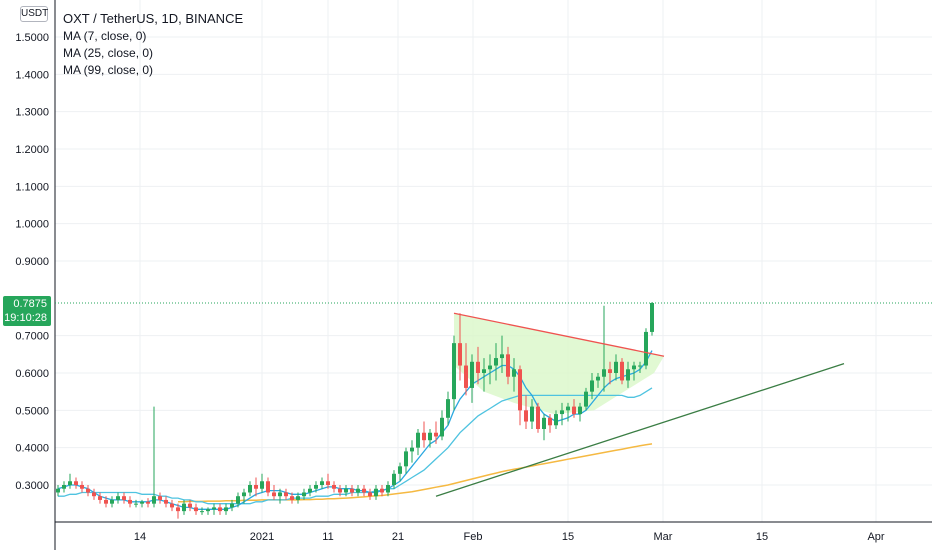  Describe the element at coordinates (568, 537) in the screenshot. I see `time-tick-label: 15` at that location.